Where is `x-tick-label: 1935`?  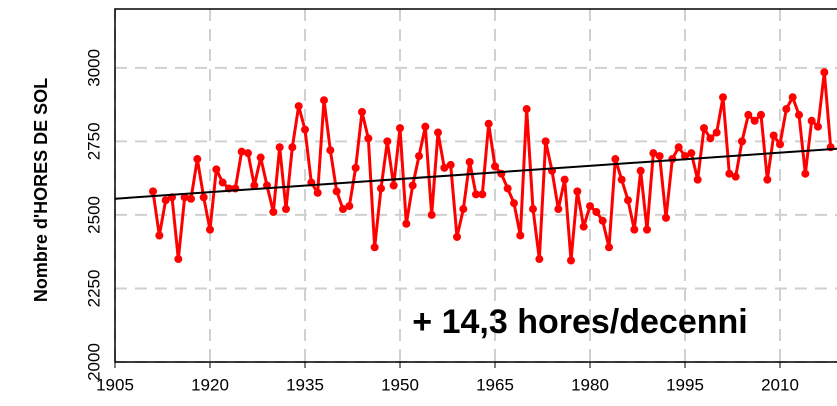
x-tick-label: 1935 is located at coordinates (305, 384).